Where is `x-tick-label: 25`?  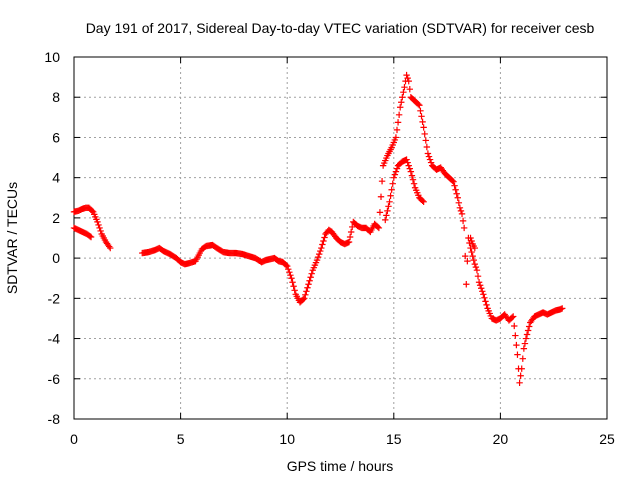 x-tick-label: 25 is located at coordinates (607, 439).